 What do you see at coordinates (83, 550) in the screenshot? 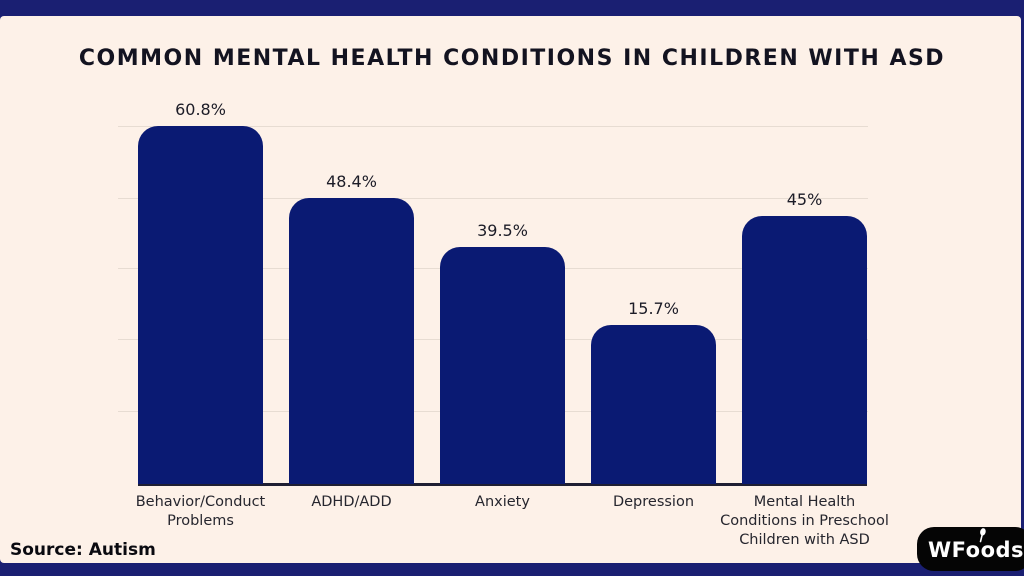
I see `source-text: Source: Autism` at bounding box center [83, 550].